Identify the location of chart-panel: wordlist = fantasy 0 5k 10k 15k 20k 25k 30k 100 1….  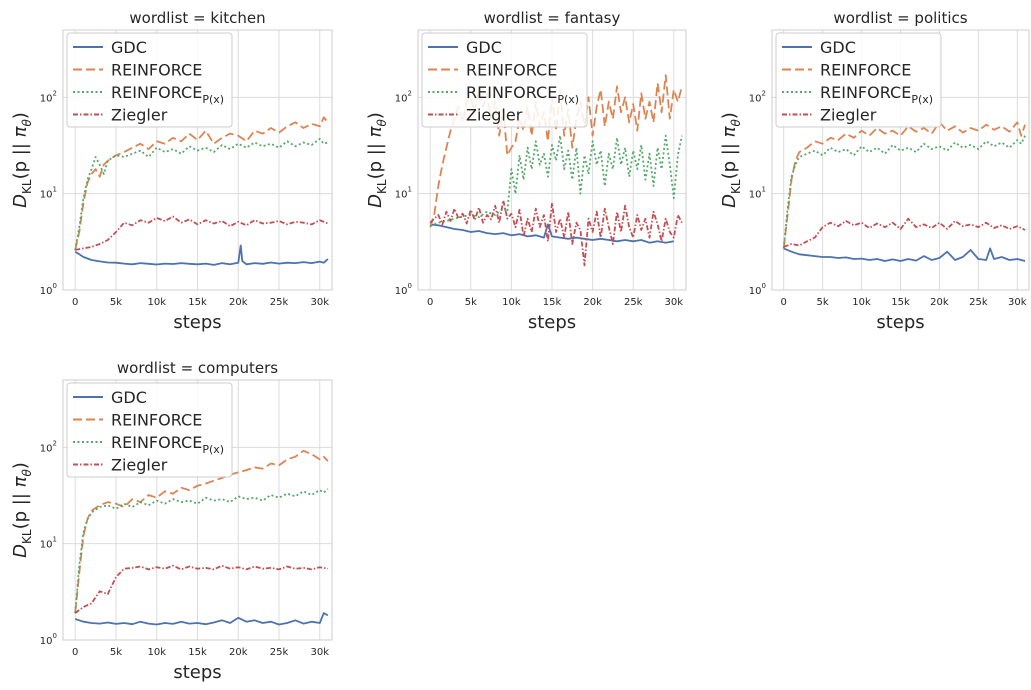
(526, 171).